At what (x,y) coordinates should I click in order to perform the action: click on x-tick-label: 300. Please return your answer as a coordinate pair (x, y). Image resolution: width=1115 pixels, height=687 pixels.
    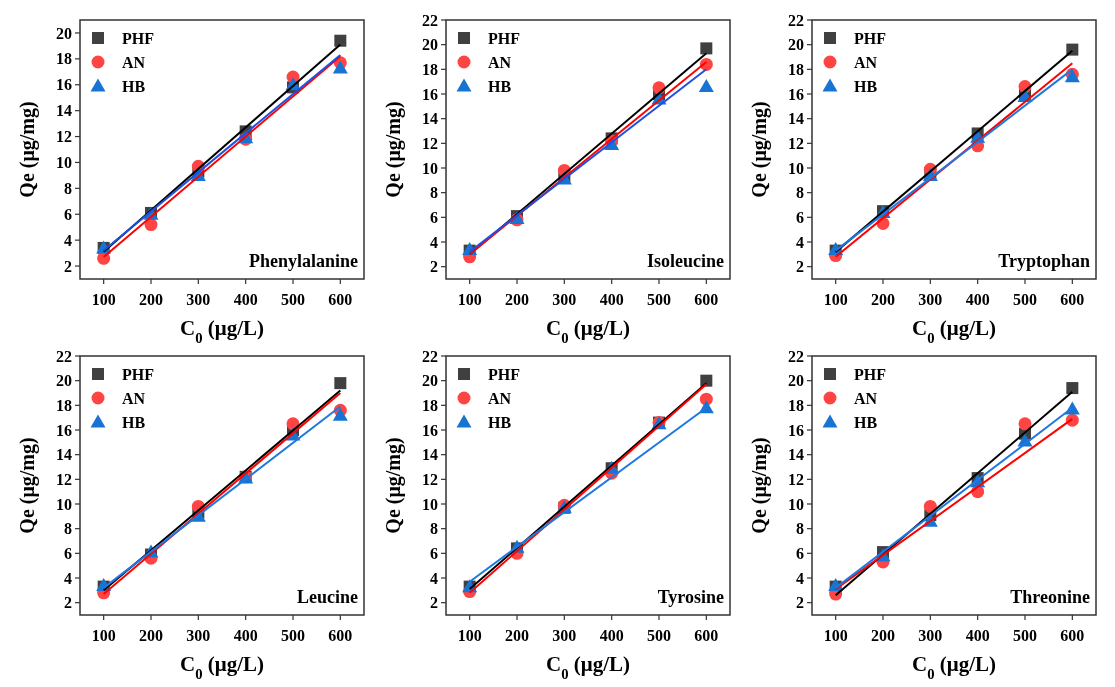
    Looking at the image, I should click on (930, 299).